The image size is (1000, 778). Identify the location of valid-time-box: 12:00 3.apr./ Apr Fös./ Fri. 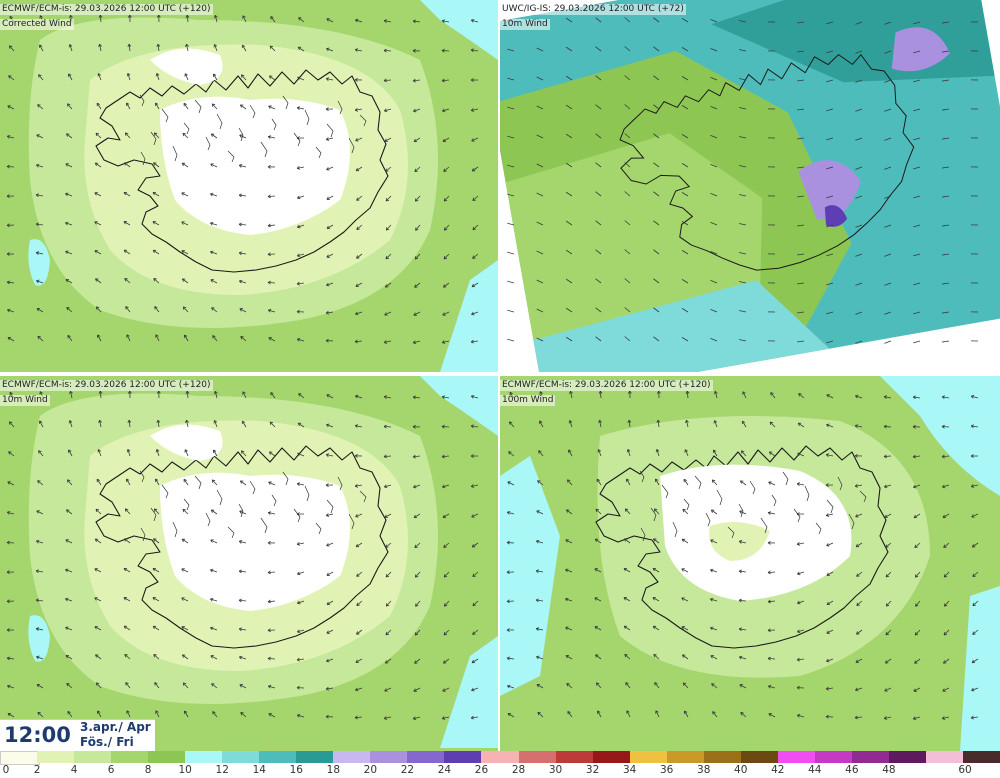
(77, 735).